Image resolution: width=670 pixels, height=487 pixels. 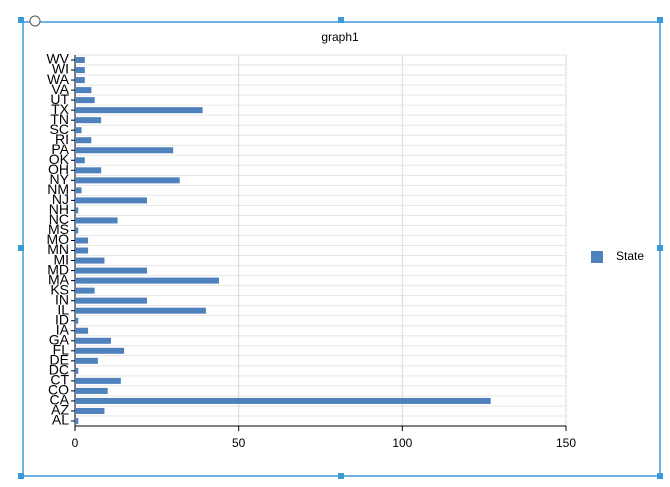 What do you see at coordinates (59, 159) in the screenshot?
I see `y-tick-label: OK` at bounding box center [59, 159].